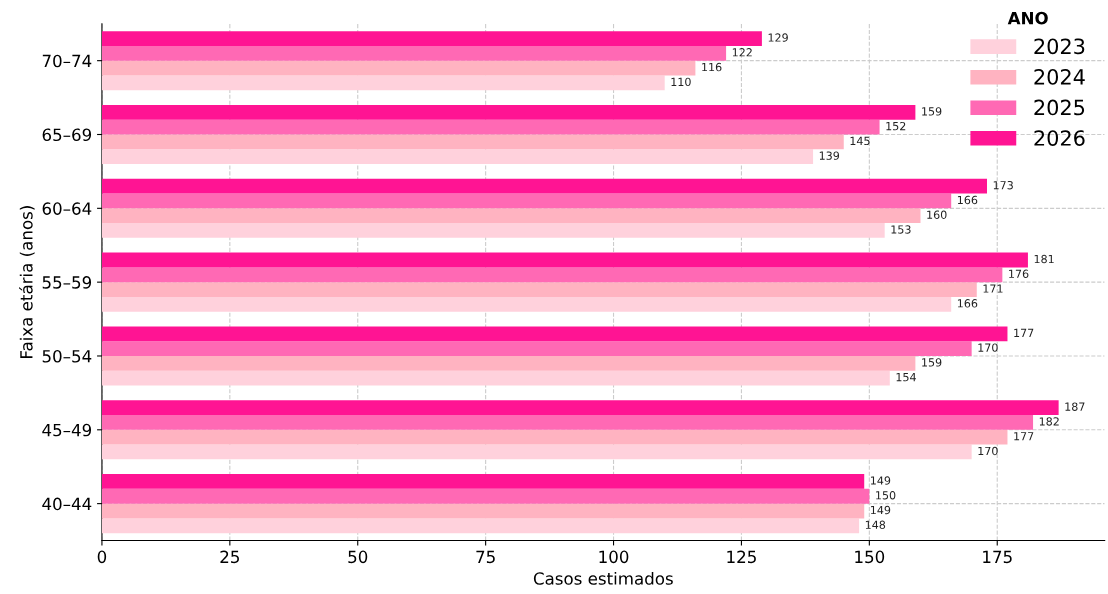 Image resolution: width=1108 pixels, height=594 pixels. What do you see at coordinates (67, 135) in the screenshot?
I see `y-tick-label: 65–69` at bounding box center [67, 135].